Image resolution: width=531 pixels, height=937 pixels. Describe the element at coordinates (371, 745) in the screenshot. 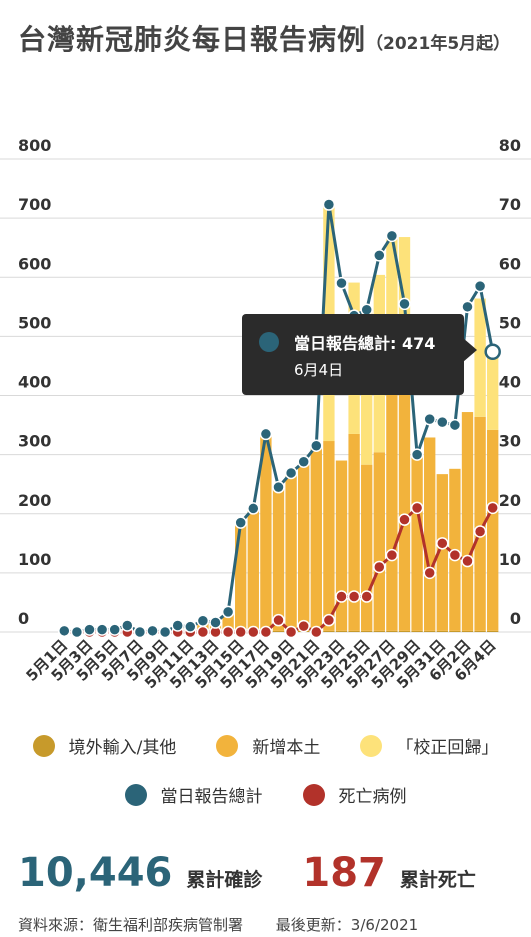

I see `legend-dot-backlog` at that location.